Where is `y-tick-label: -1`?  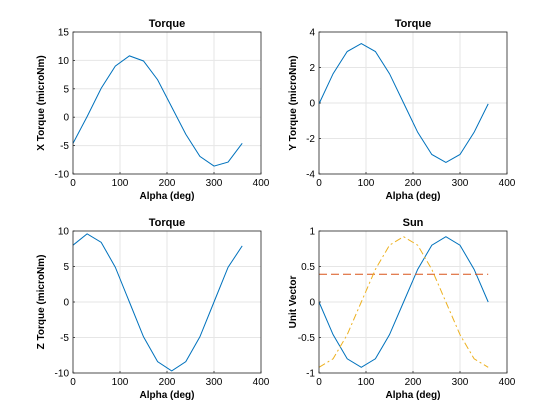 y-tick-label: -1 is located at coordinates (310, 374).